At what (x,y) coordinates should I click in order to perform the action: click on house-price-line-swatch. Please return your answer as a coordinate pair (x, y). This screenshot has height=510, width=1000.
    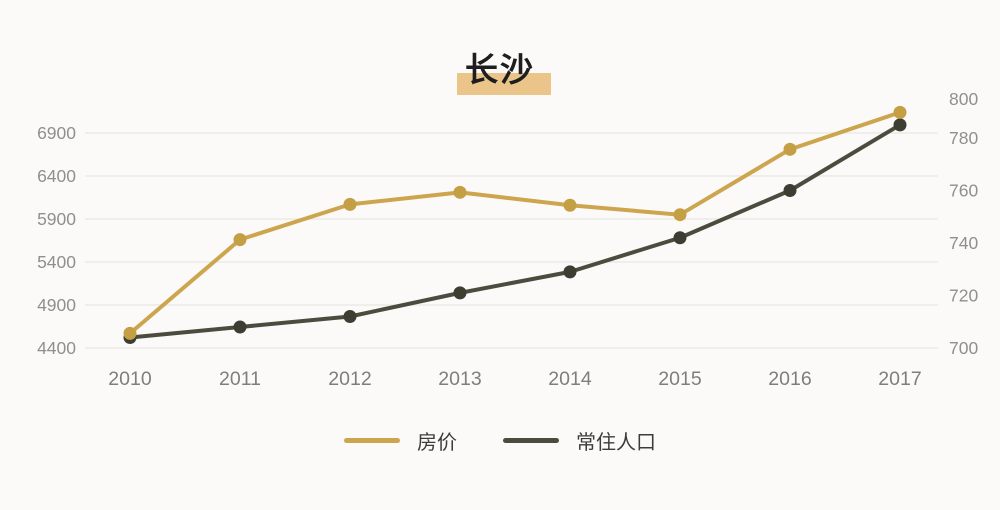
    Looking at the image, I should click on (372, 440).